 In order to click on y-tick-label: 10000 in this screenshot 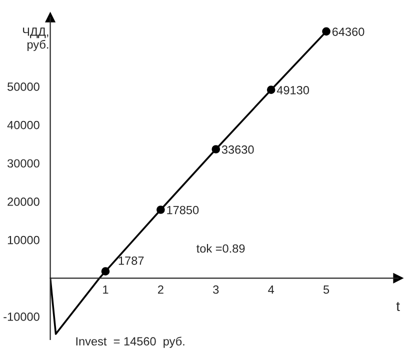, I will do `click(24, 240)`.